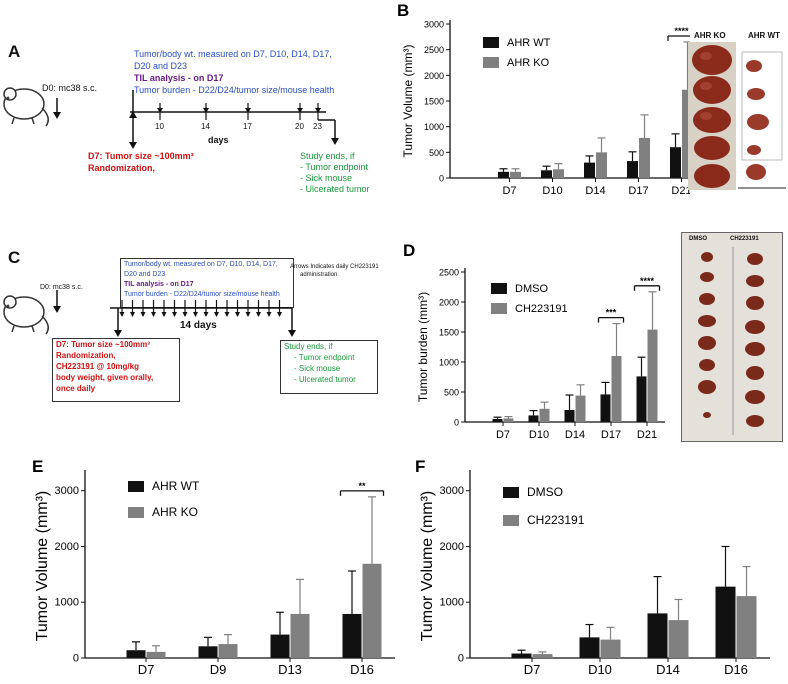  What do you see at coordinates (335, 189) in the screenshot?
I see `a-end-3: - Ulcerated tumor` at bounding box center [335, 189].